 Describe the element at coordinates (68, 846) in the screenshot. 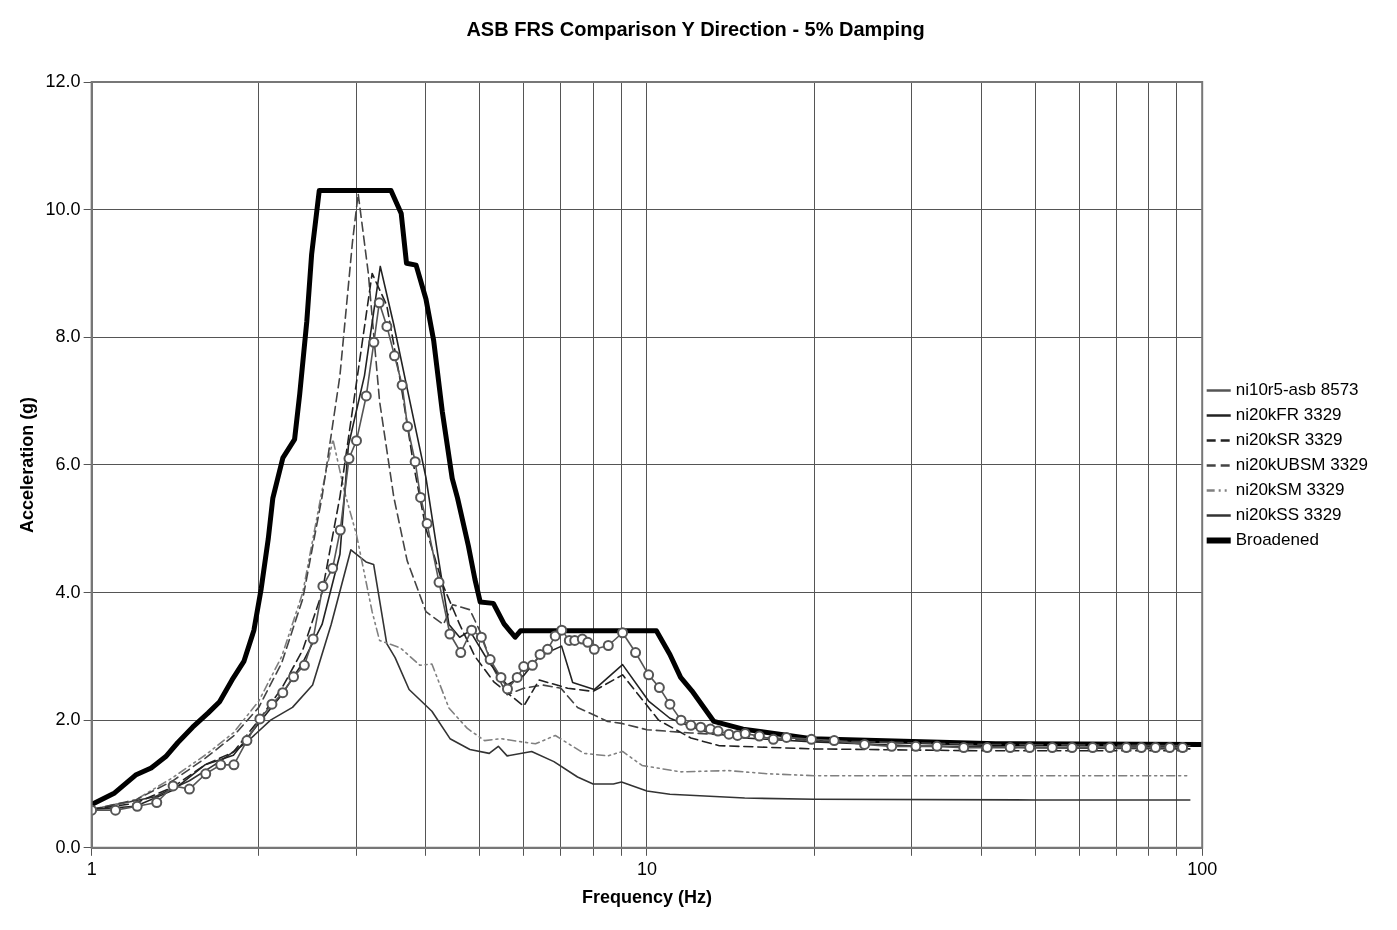

I see `y-tick-label: 0.0` at that location.